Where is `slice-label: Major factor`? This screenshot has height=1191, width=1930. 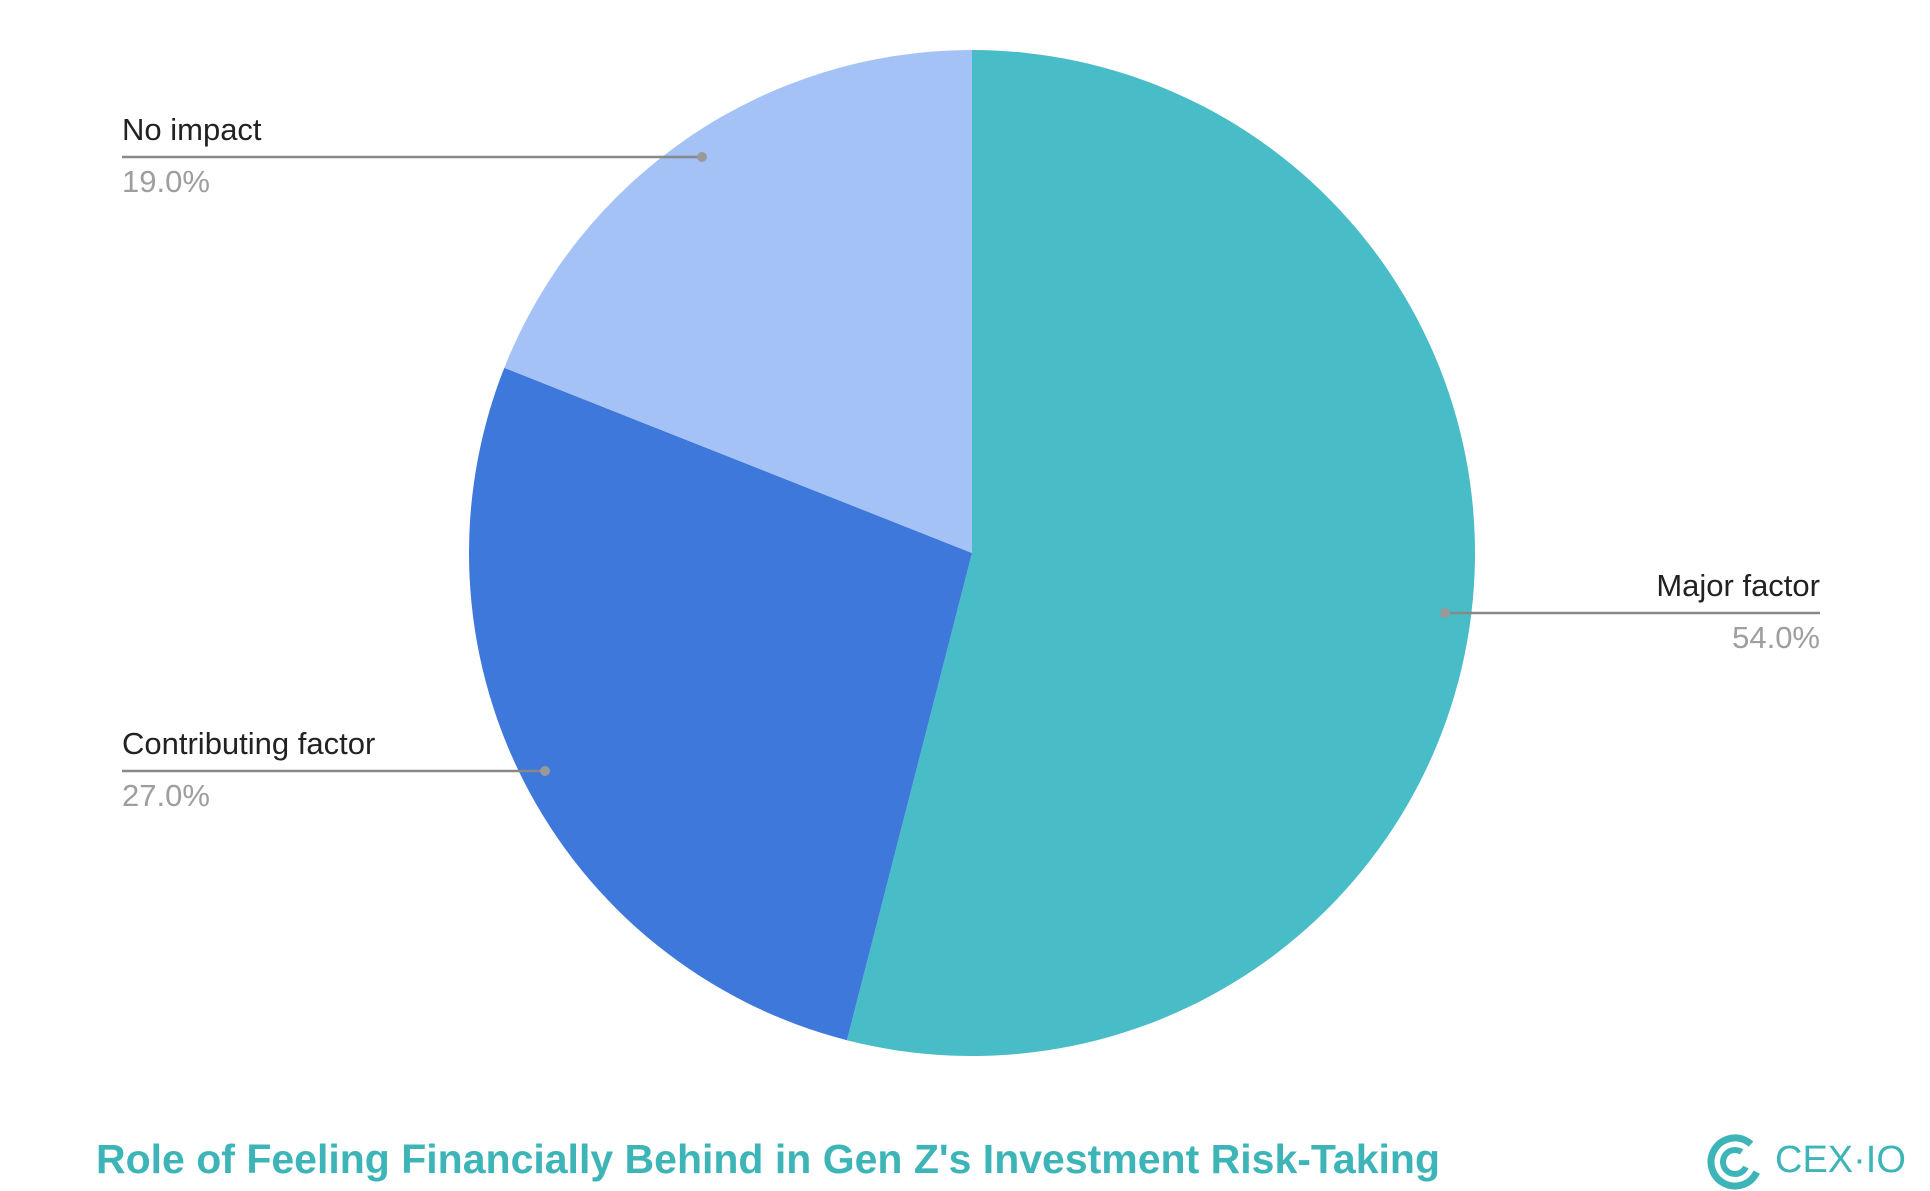 slice-label: Major factor is located at coordinates (1738, 585).